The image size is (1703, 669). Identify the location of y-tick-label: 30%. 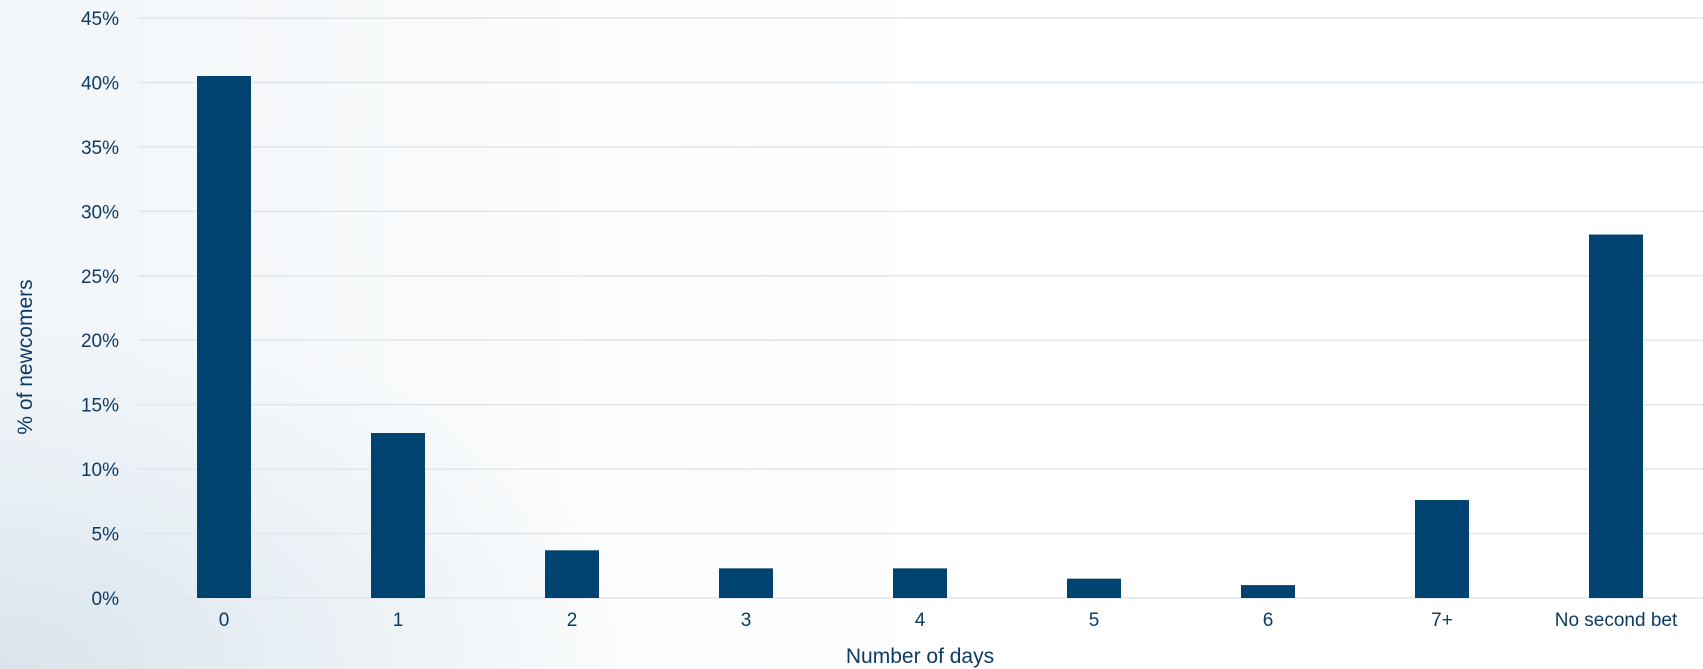
(100, 212).